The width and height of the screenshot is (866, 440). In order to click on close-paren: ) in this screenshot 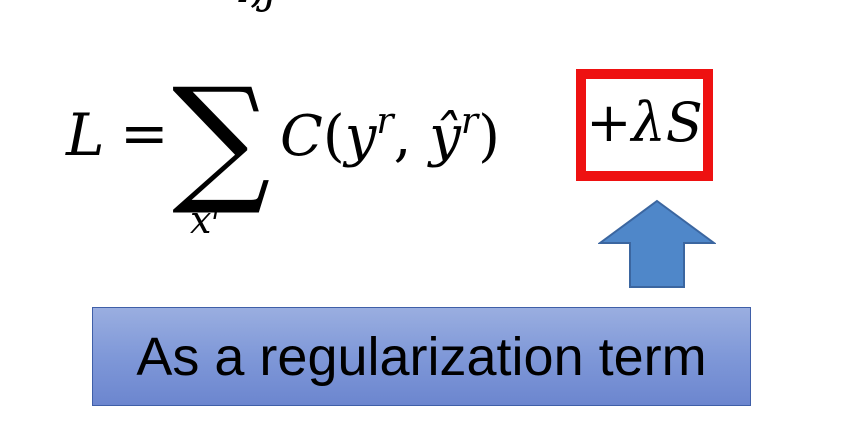, I will do `click(489, 136)`.